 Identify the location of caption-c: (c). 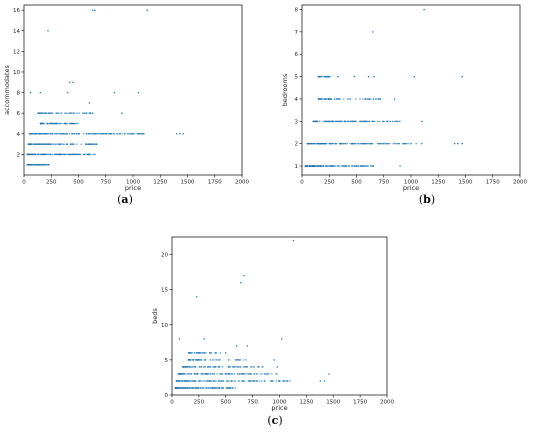
(275, 420).